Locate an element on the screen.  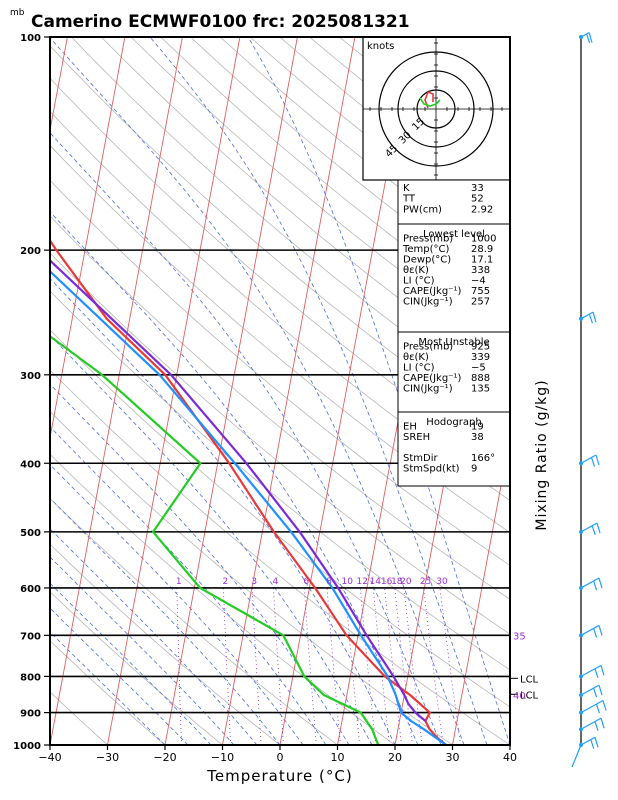
pressure-tick-label: 800 is located at coordinates (30, 677).